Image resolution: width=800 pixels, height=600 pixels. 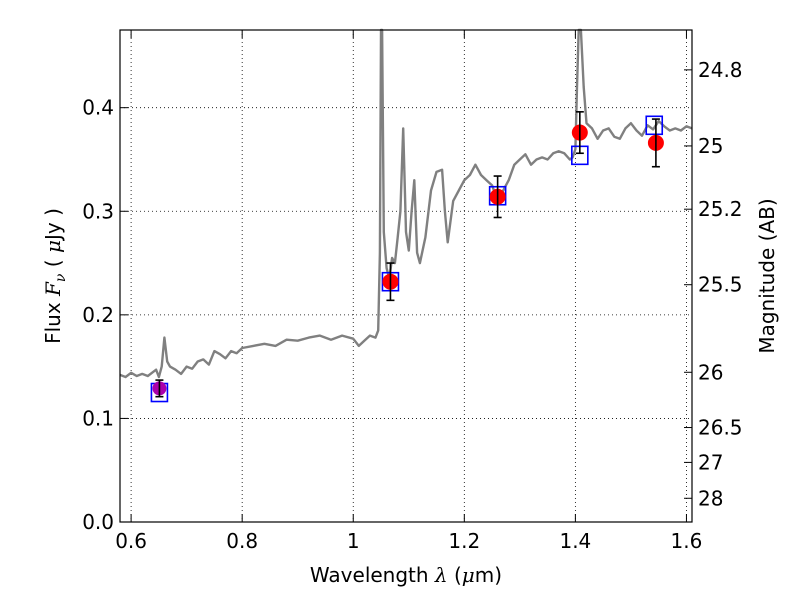 I want to click on y-axis-label: Flux Fν ( μJy ), so click(x=55, y=276).